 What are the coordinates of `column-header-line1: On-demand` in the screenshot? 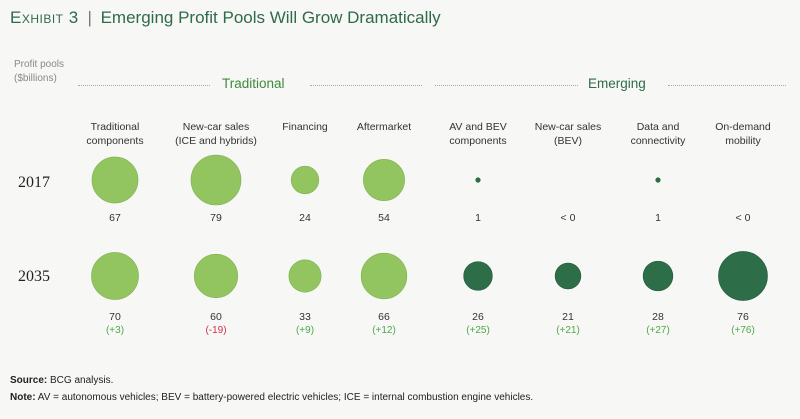 It's located at (743, 127).